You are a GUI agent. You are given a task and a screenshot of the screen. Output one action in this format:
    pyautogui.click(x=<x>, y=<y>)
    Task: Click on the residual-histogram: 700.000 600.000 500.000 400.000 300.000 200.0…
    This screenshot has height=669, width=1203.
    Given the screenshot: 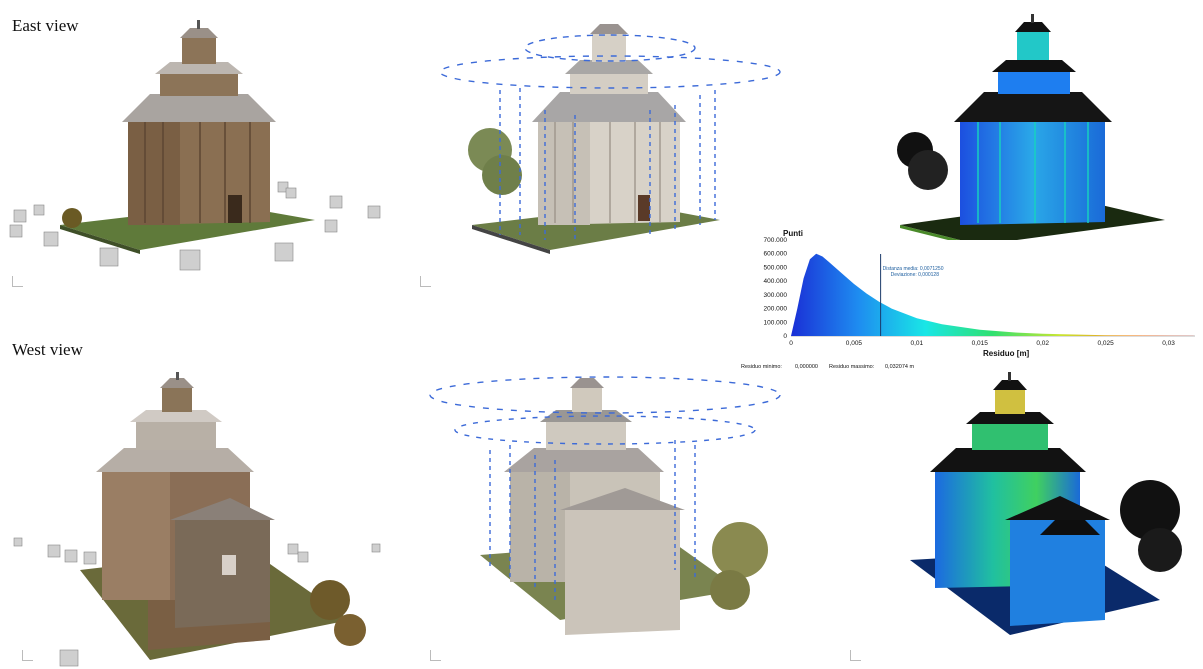 What is the action you would take?
    pyautogui.click(x=968, y=302)
    